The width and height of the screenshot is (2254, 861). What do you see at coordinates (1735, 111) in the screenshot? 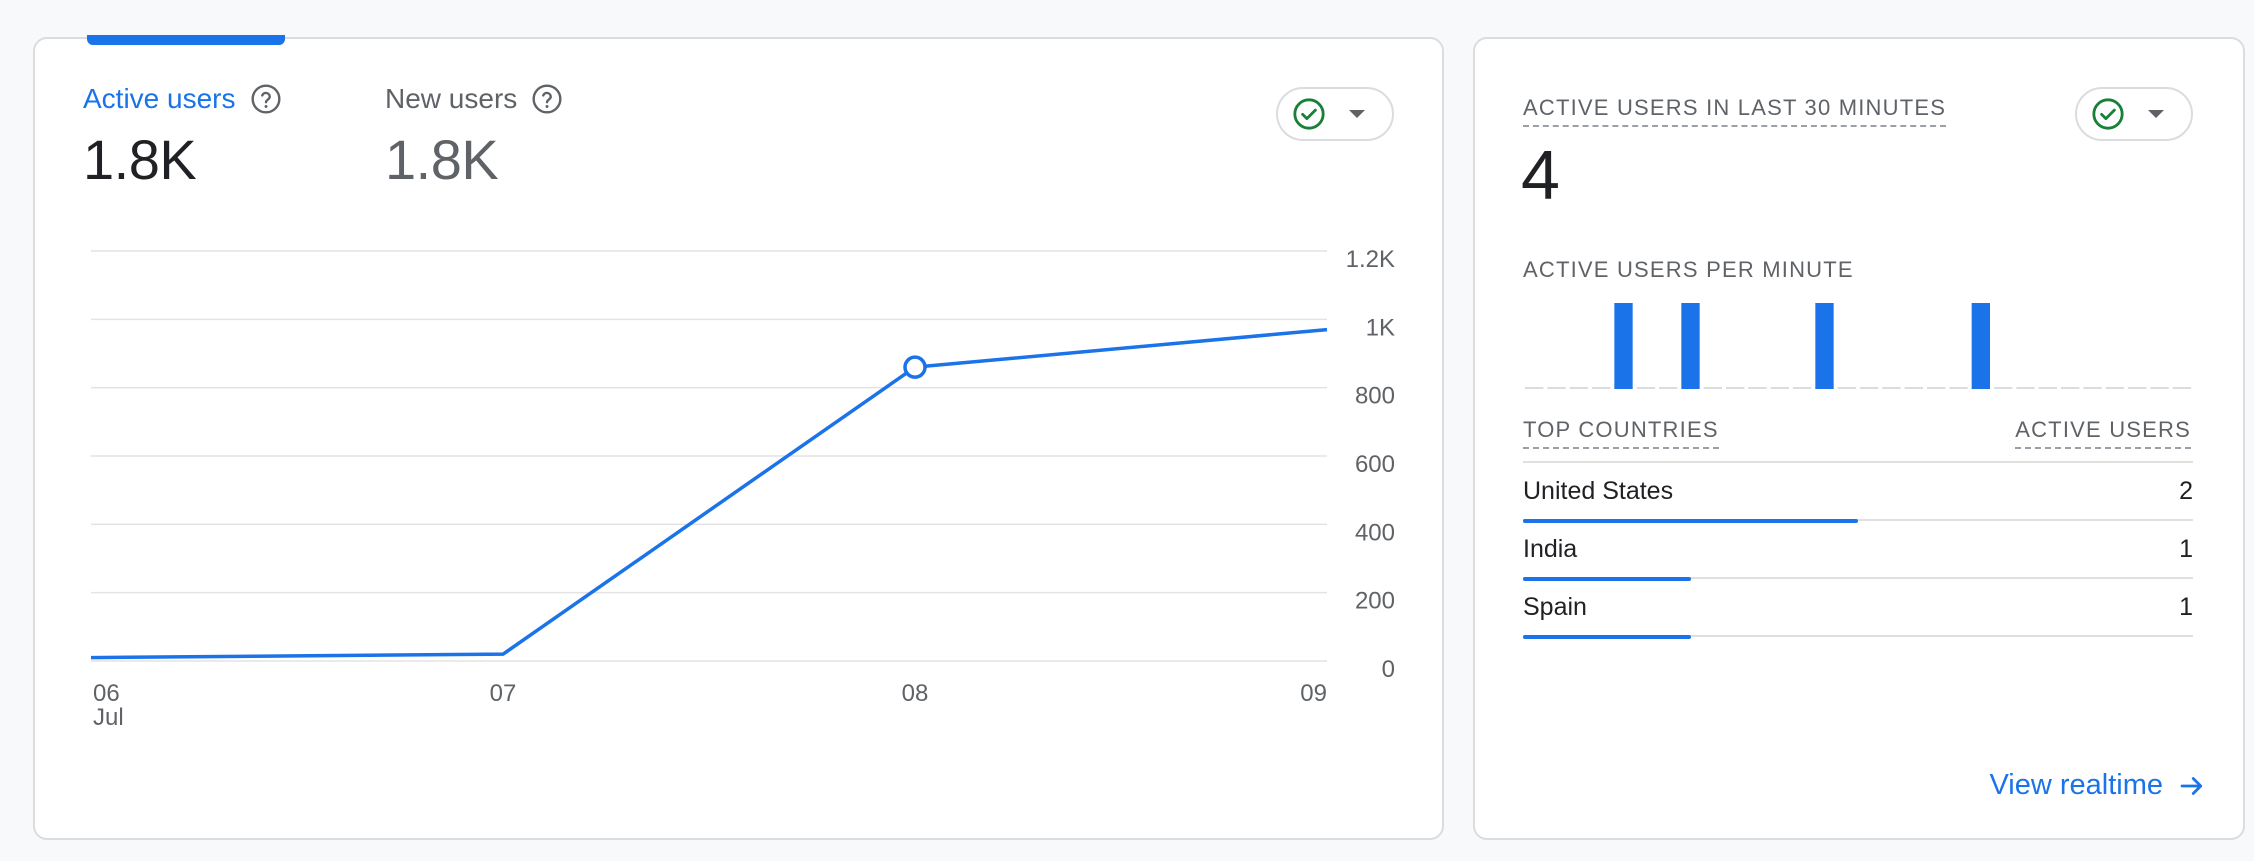
I see `realtime-heading: ACTIVE USERS IN LAST 30 MINUTES` at bounding box center [1735, 111].